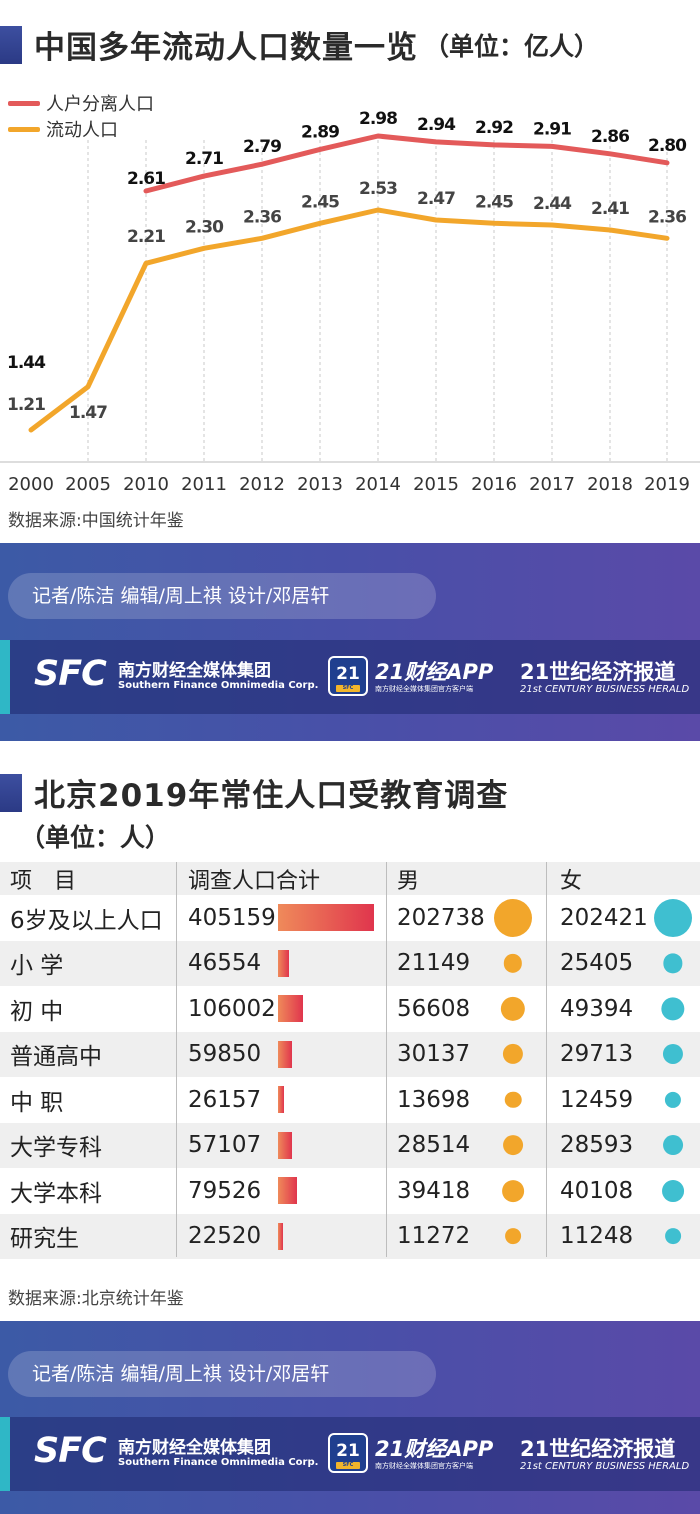 The image size is (700, 1514). Describe the element at coordinates (222, 596) in the screenshot. I see `credits-pill: 记者/陈洁 编辑/周上祺 设计/邓居轩` at that location.